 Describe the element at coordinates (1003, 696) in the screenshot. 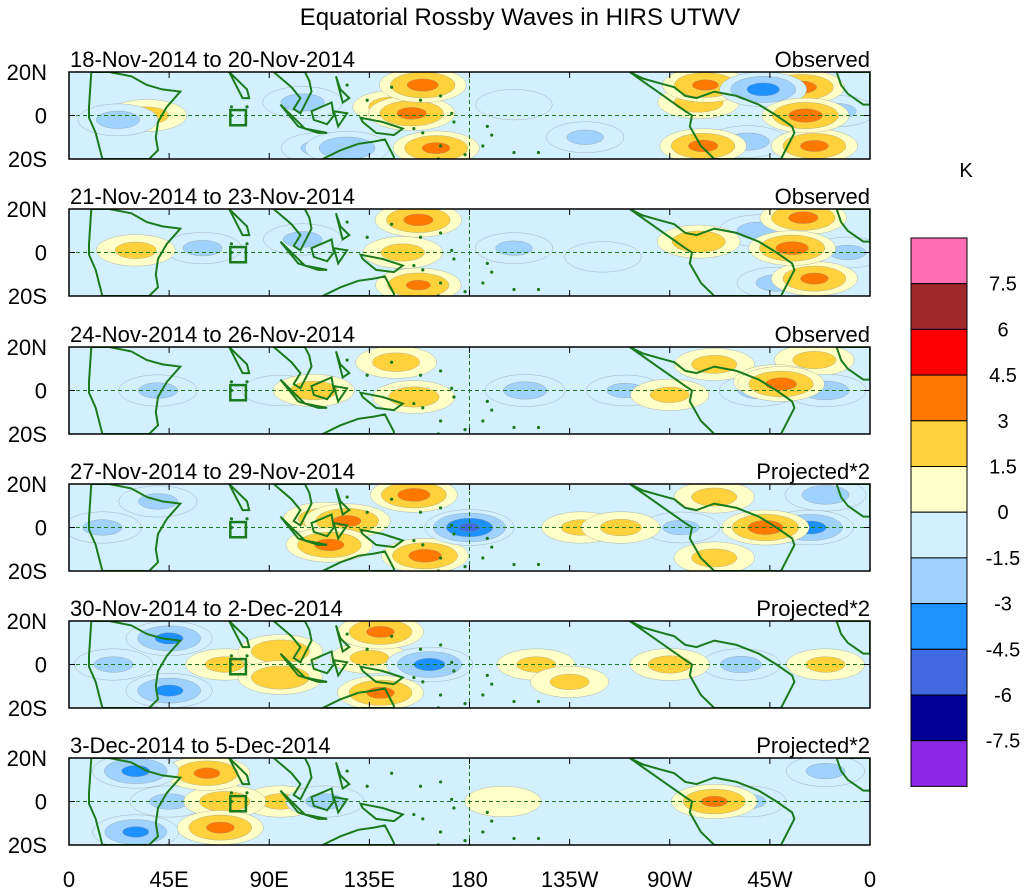

I see `colorbar-label: -6` at that location.